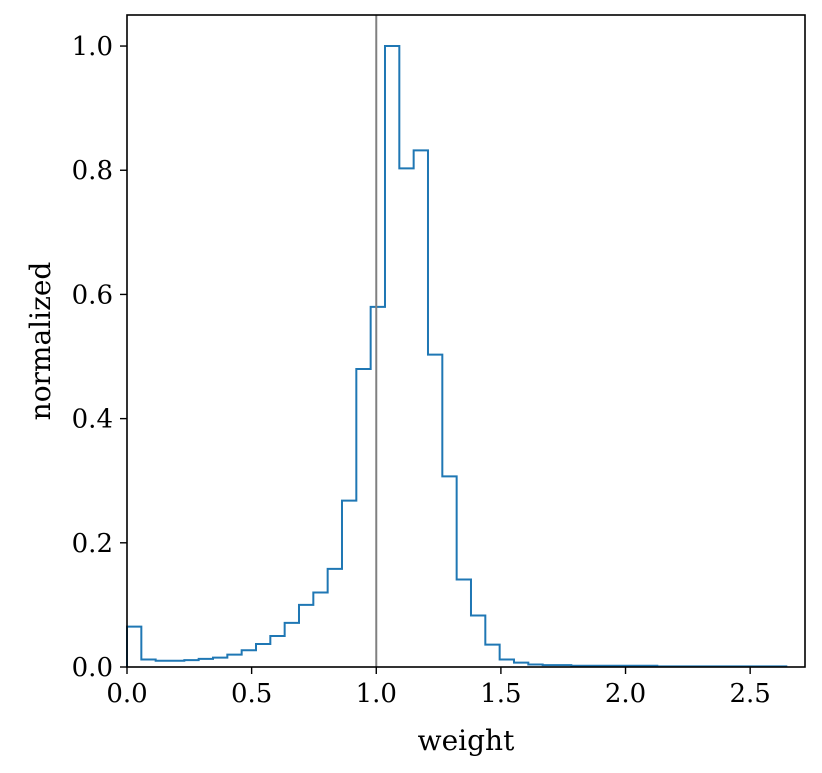 The height and width of the screenshot is (773, 822). Describe the element at coordinates (92, 420) in the screenshot. I see `y-tick-label: 0.4` at that location.